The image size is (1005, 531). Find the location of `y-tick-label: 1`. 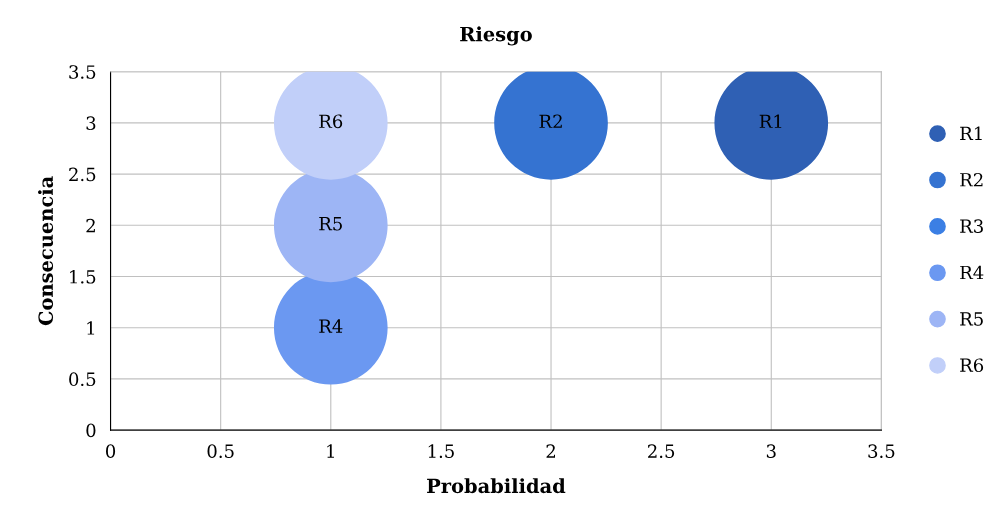

y-tick-label: 1 is located at coordinates (91, 328).